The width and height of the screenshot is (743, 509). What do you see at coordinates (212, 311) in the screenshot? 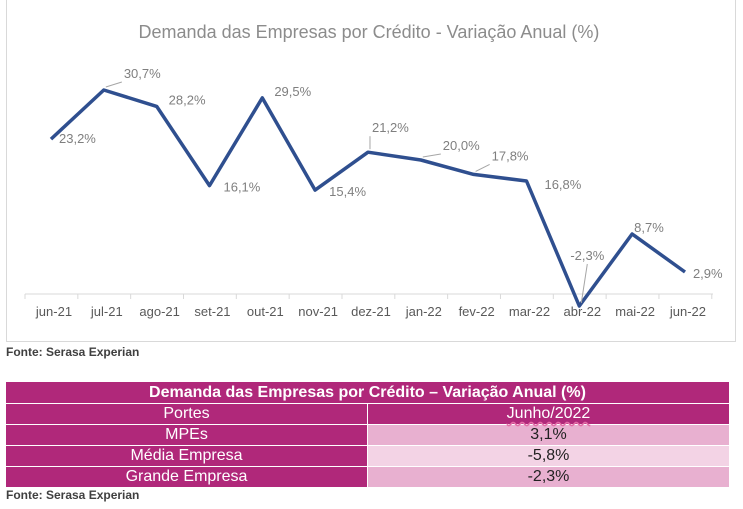
I see `x-tick-label: set-21` at bounding box center [212, 311].